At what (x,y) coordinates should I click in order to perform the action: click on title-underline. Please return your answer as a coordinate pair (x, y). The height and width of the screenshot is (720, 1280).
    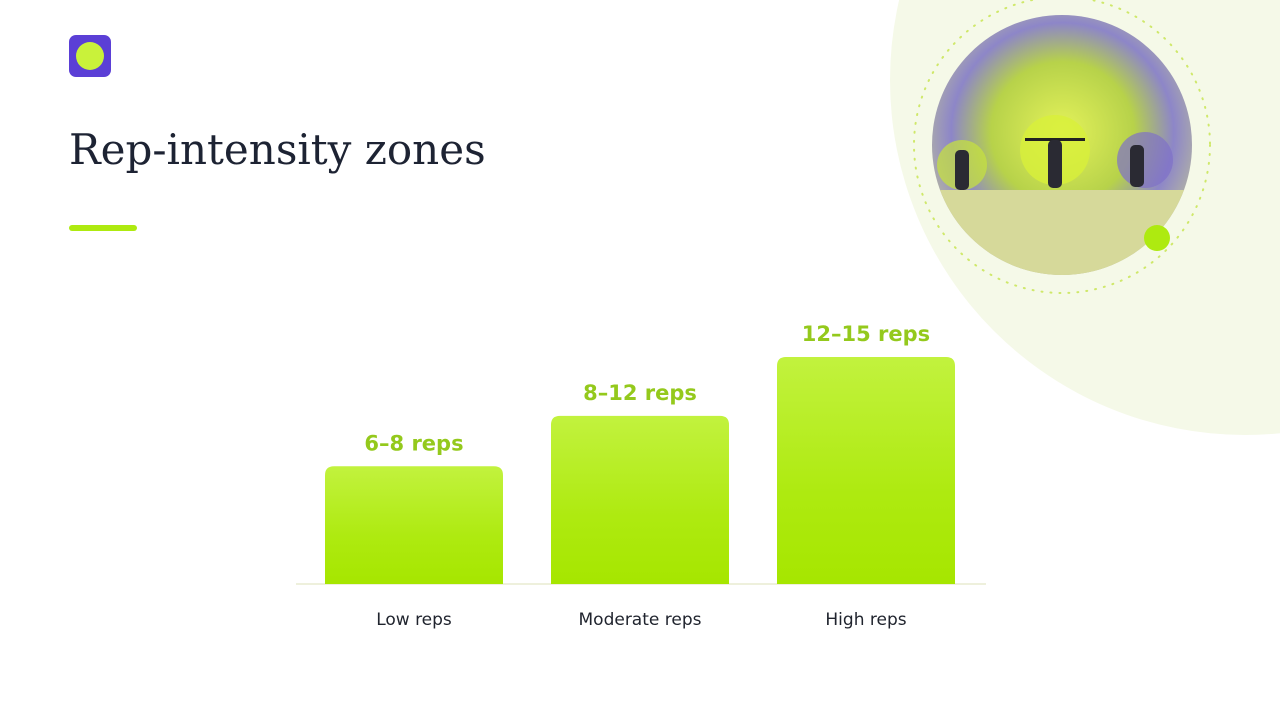
    Looking at the image, I should click on (103, 228).